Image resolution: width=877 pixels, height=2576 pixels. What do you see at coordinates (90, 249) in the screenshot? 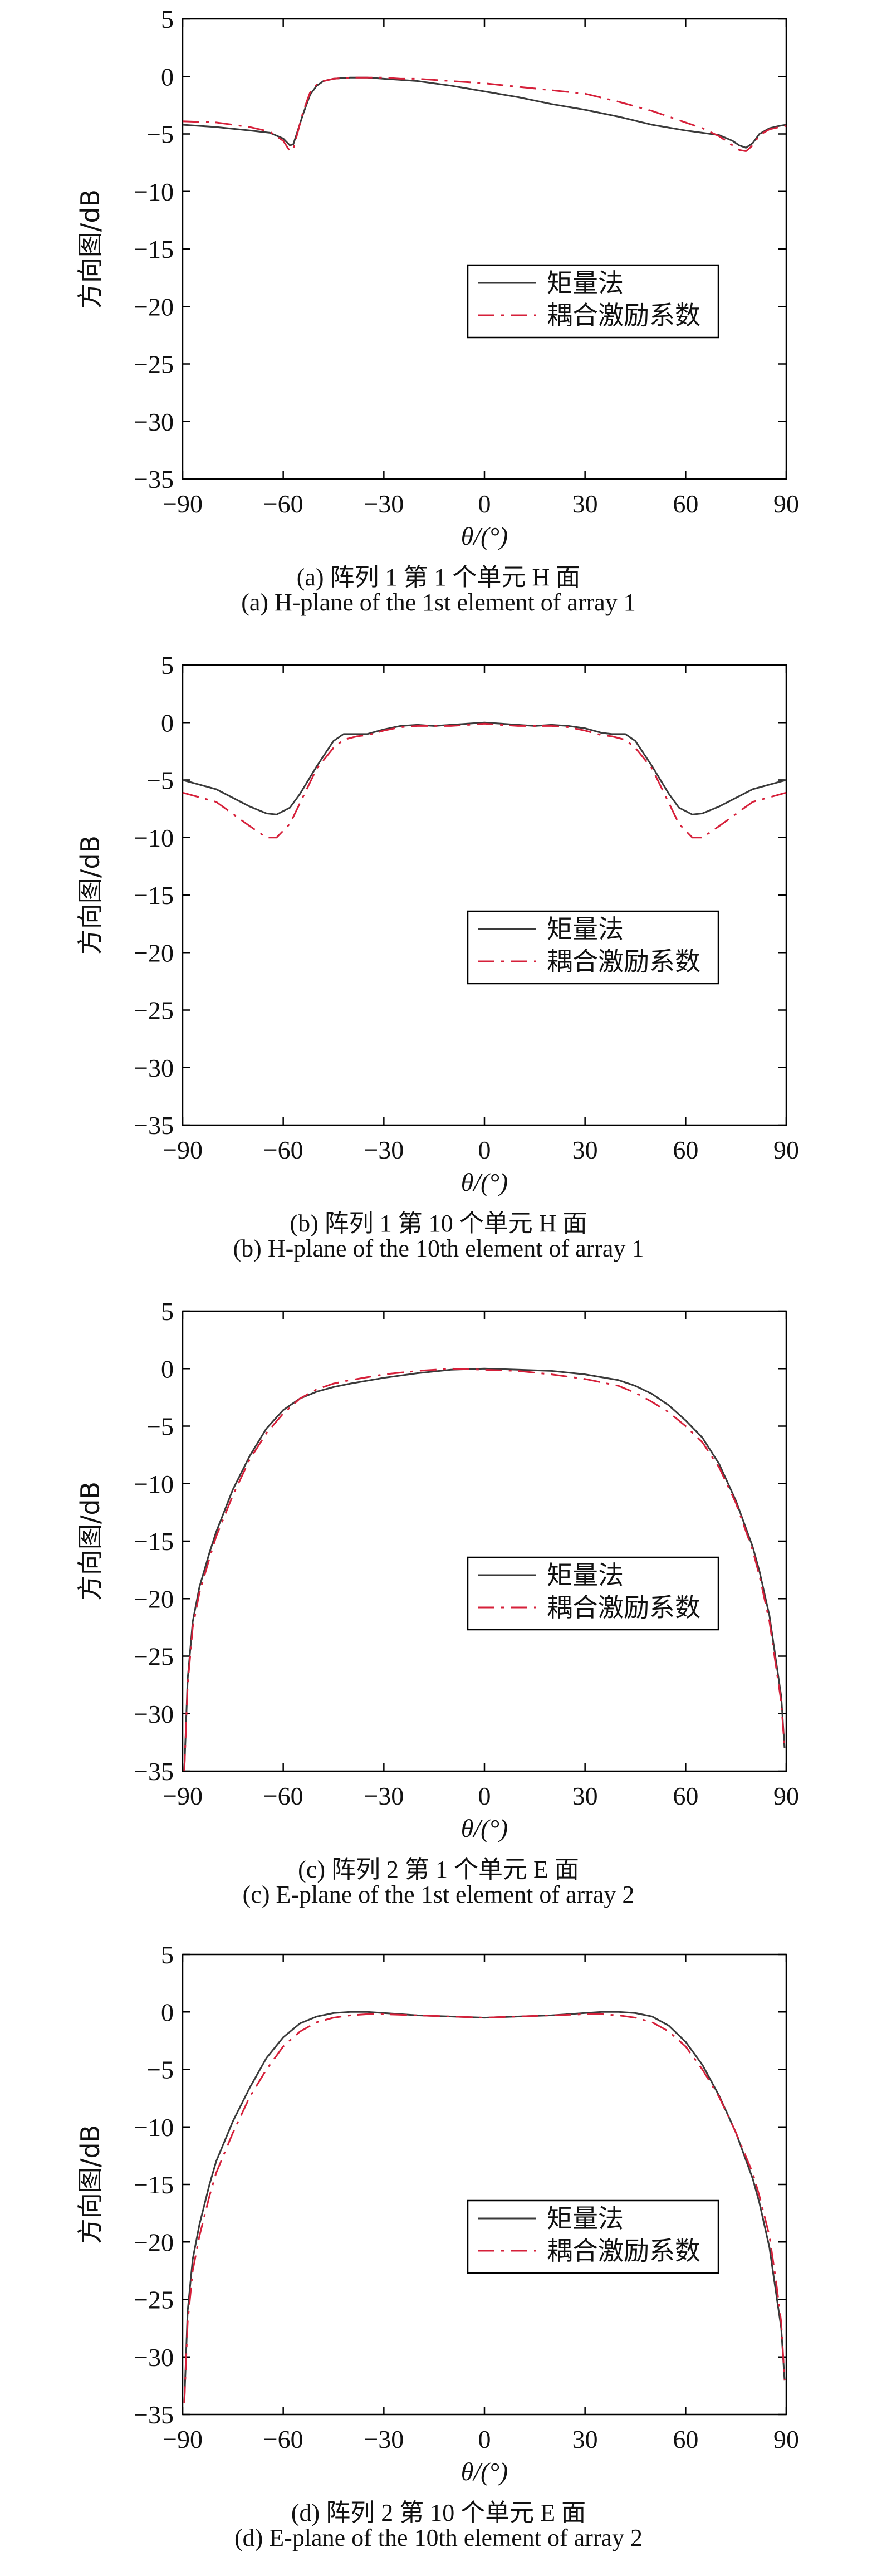
I see `panel-1-y-axis-label: 方向图/dB` at bounding box center [90, 249].